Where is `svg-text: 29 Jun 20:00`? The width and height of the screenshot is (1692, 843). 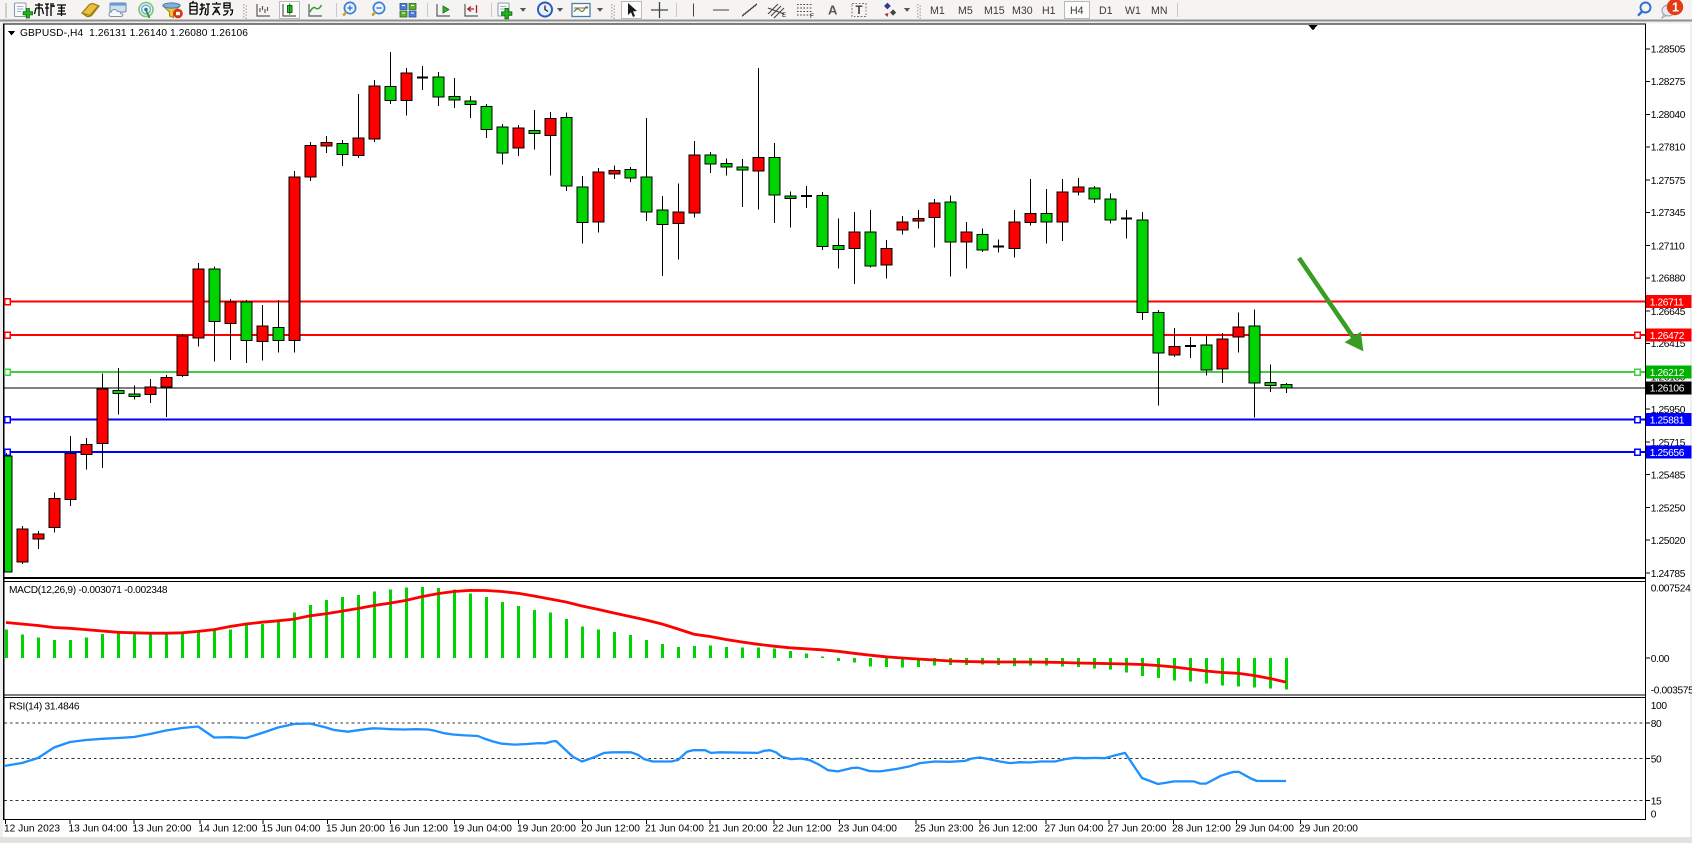
svg-text: 29 Jun 20:00 is located at coordinates (1328, 829).